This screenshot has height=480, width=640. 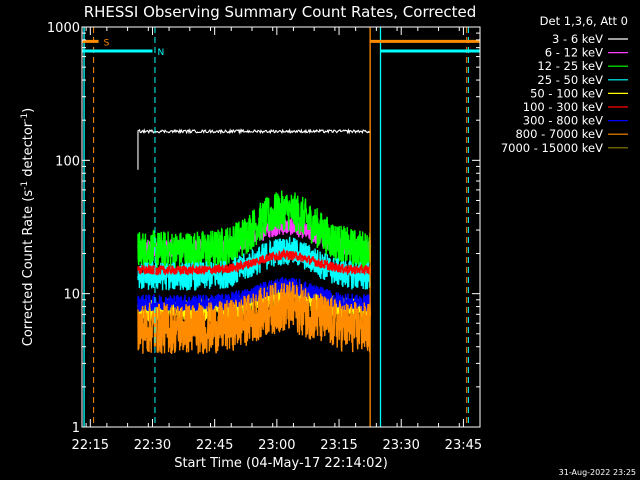 I want to click on y-axis-label: Corrected Count Rate (s-1 detector-1), so click(x=28, y=227).